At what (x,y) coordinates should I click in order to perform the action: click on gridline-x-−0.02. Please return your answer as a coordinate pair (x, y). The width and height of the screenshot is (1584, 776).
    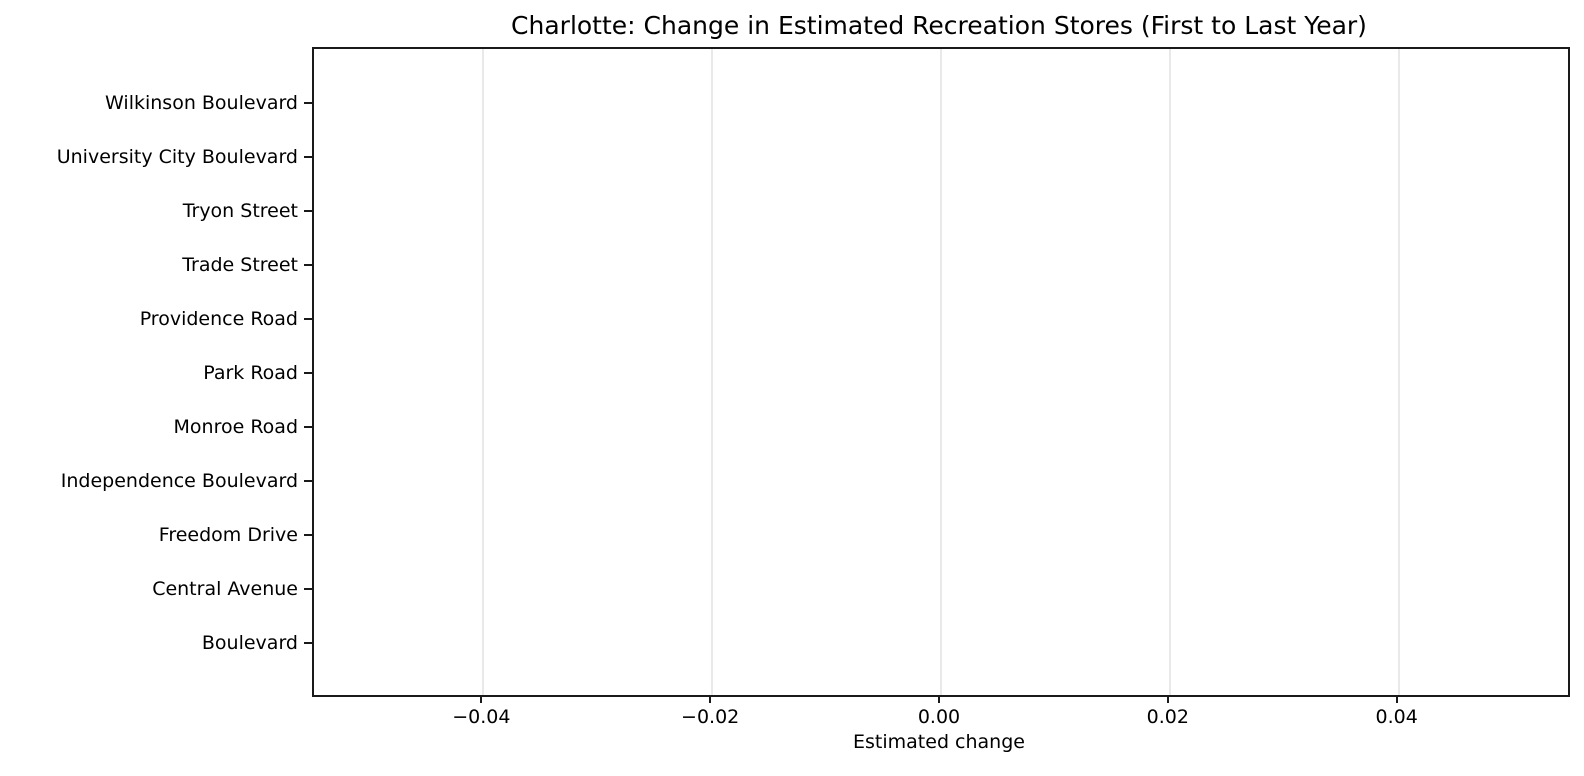
    Looking at the image, I should click on (712, 372).